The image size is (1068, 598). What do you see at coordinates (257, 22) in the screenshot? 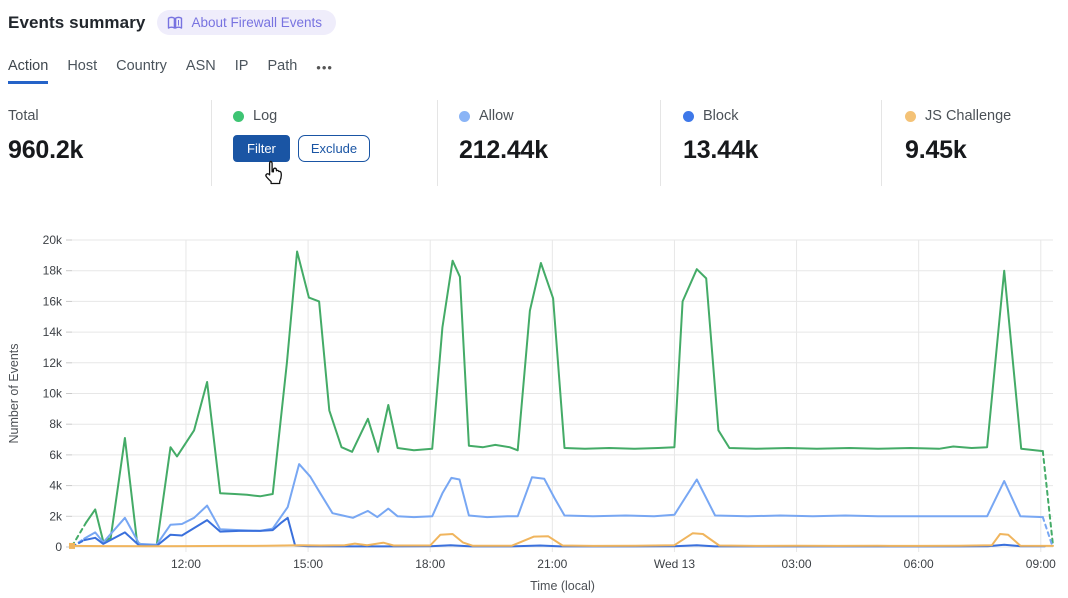
I see `about-badge-label: About Firewall Events` at bounding box center [257, 22].